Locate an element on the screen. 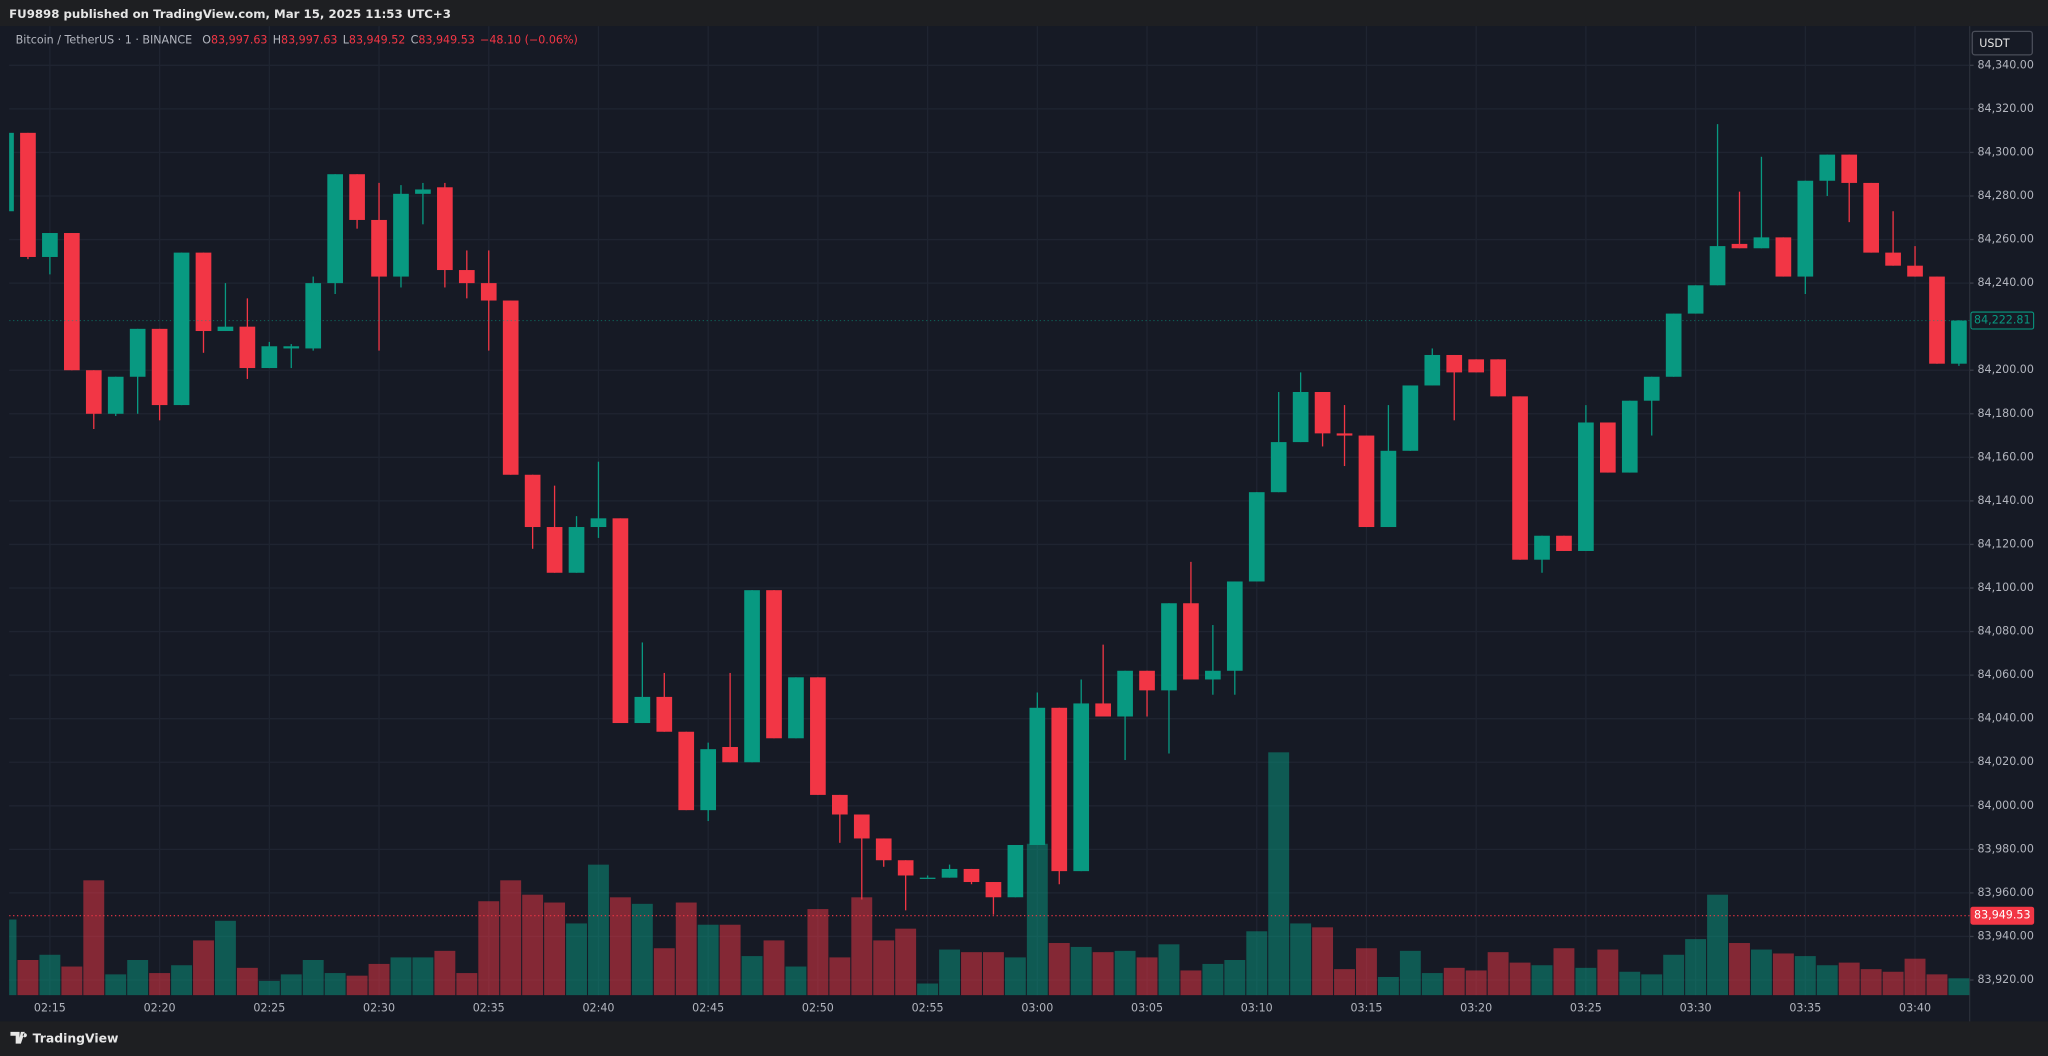  y-tick-label: 84,300.00 is located at coordinates (2005, 151).